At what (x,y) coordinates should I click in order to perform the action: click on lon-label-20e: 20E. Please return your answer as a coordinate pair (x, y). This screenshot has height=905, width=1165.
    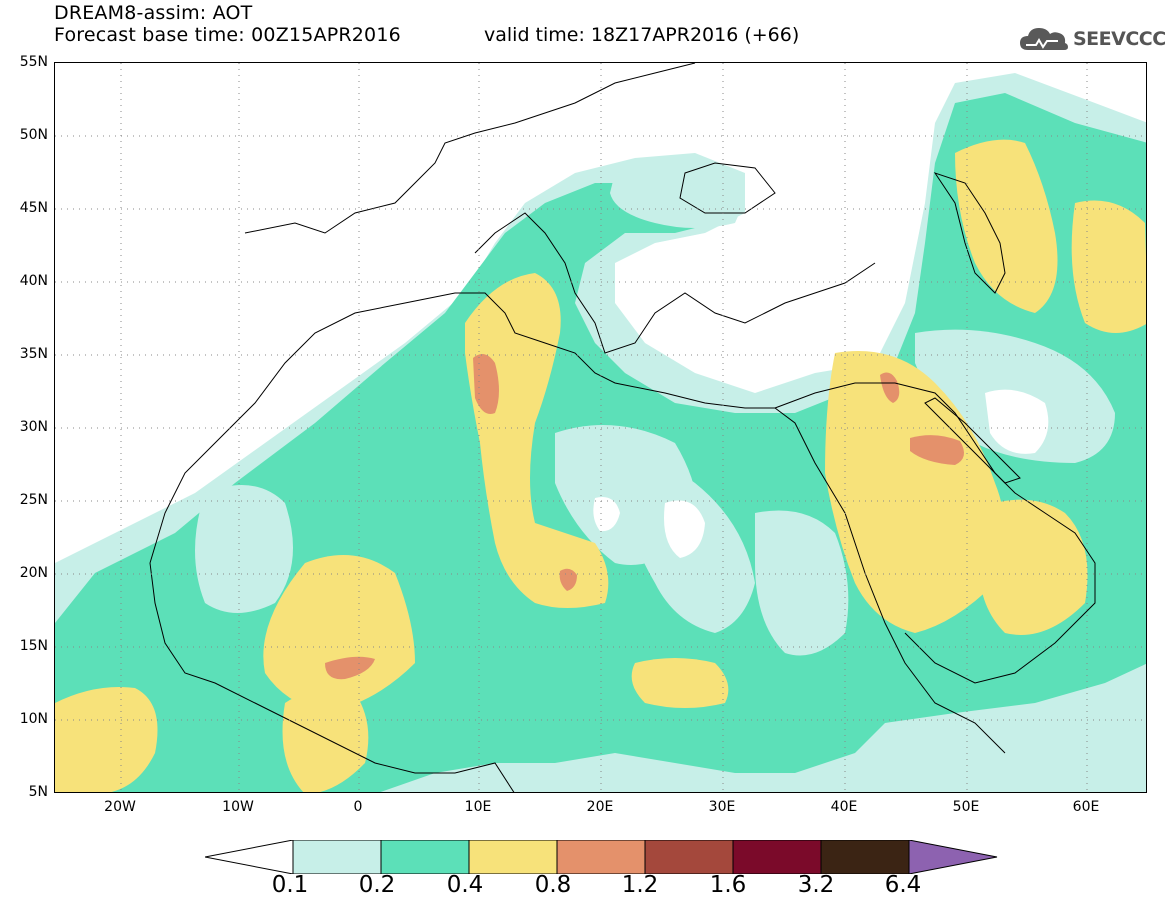
    Looking at the image, I should click on (600, 807).